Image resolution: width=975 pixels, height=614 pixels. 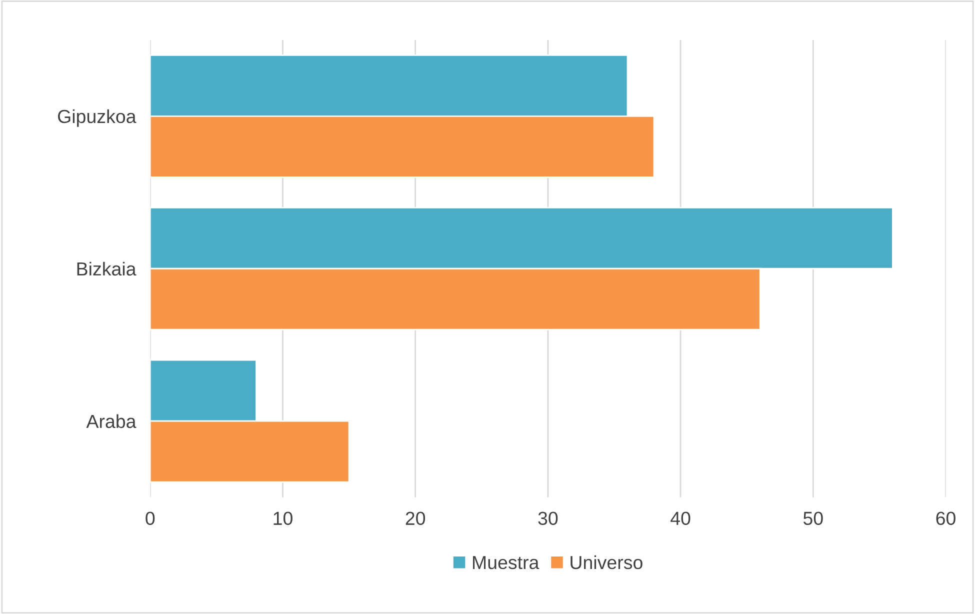 I want to click on x-tick-label: 60, so click(x=946, y=518).